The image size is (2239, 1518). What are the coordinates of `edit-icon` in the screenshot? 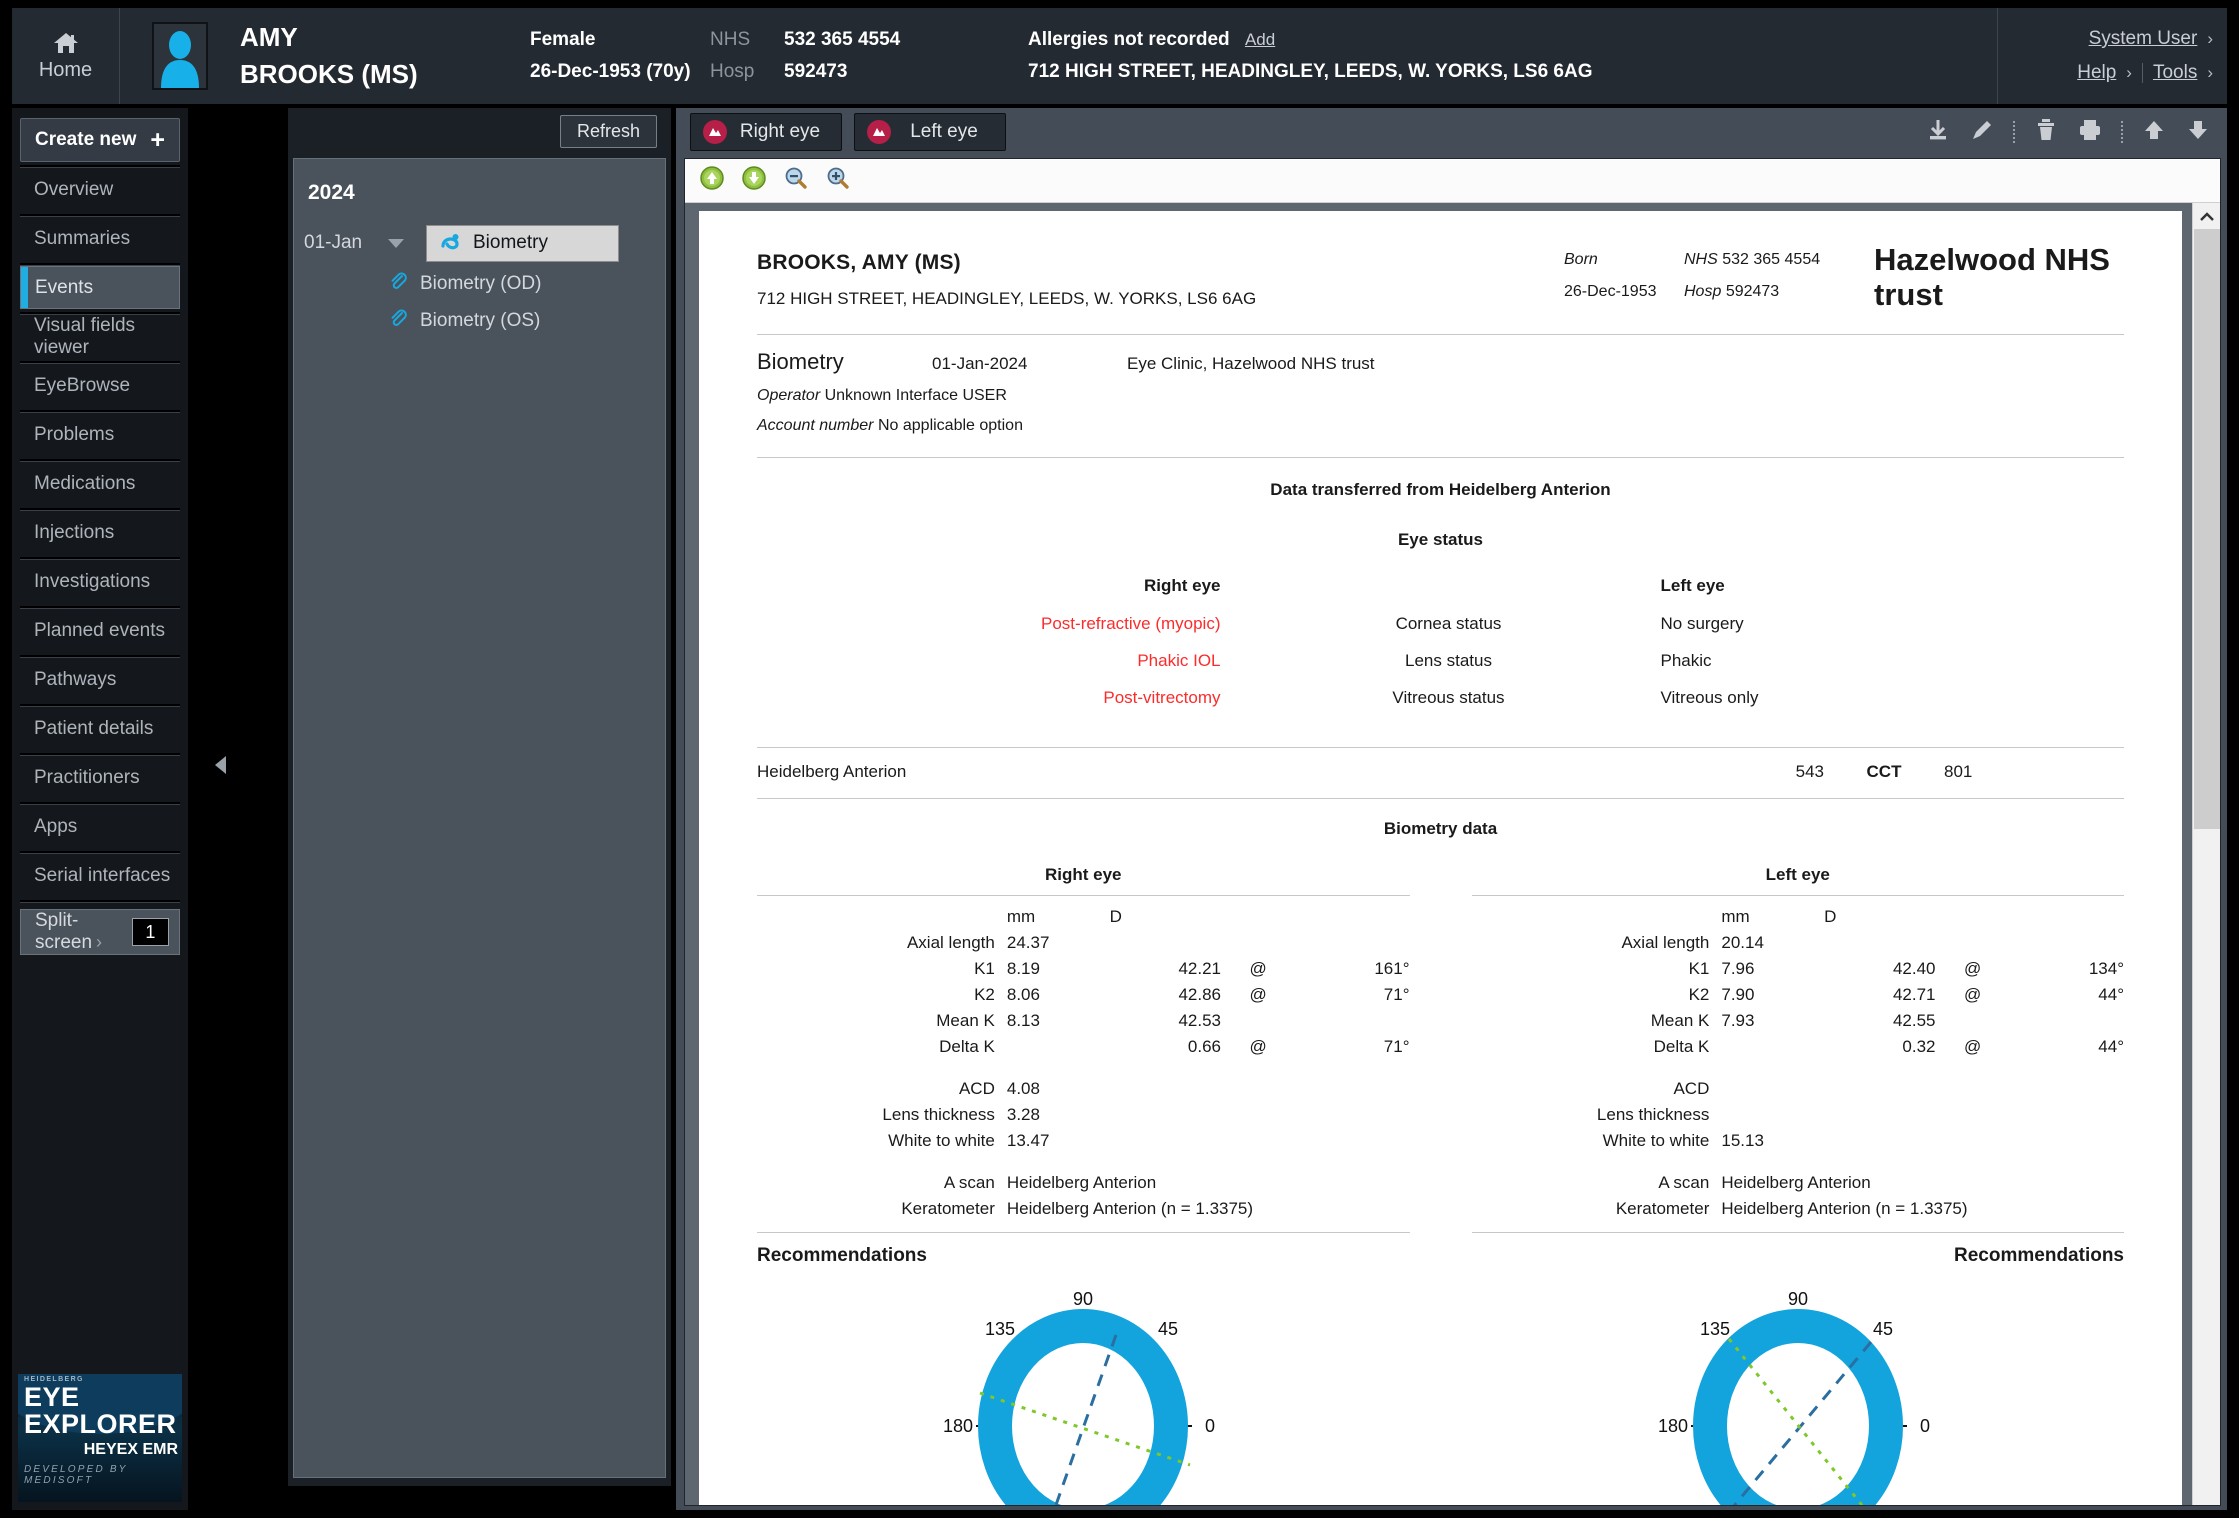 It's located at (1982, 132).